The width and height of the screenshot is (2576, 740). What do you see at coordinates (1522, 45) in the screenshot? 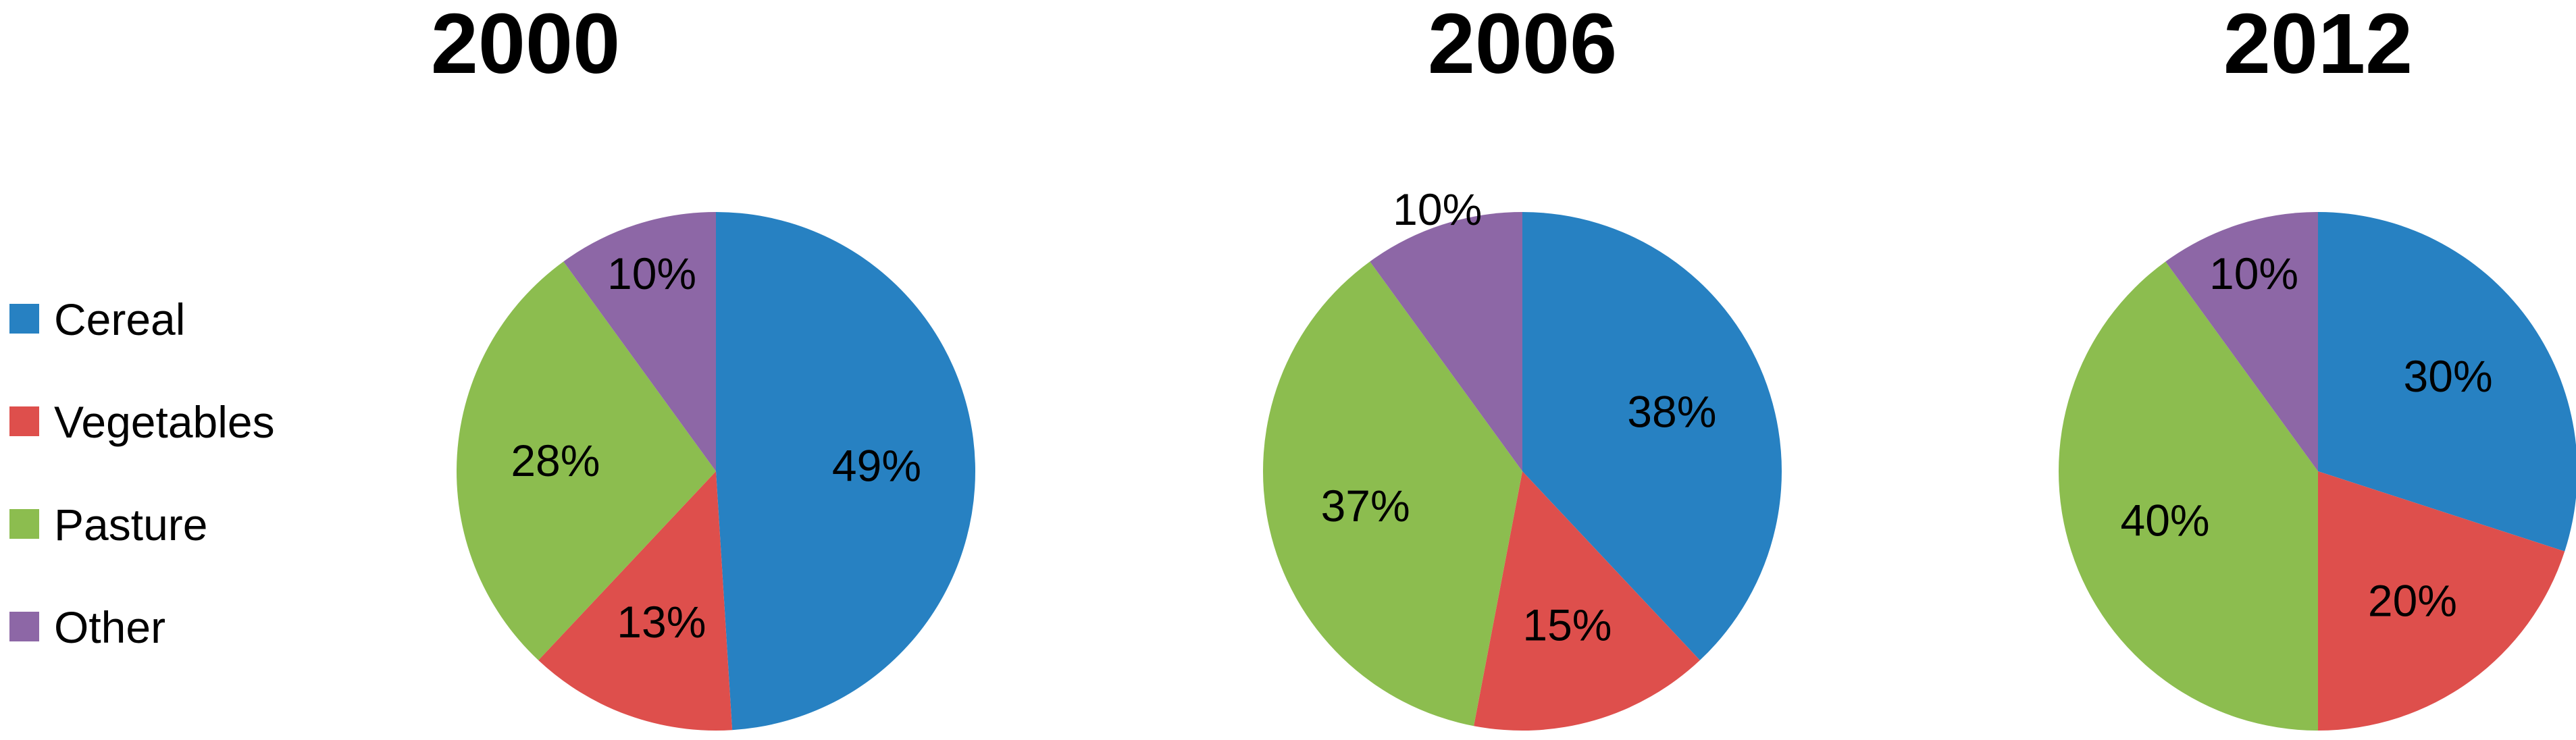
I see `chart-title-2006: 2006` at bounding box center [1522, 45].